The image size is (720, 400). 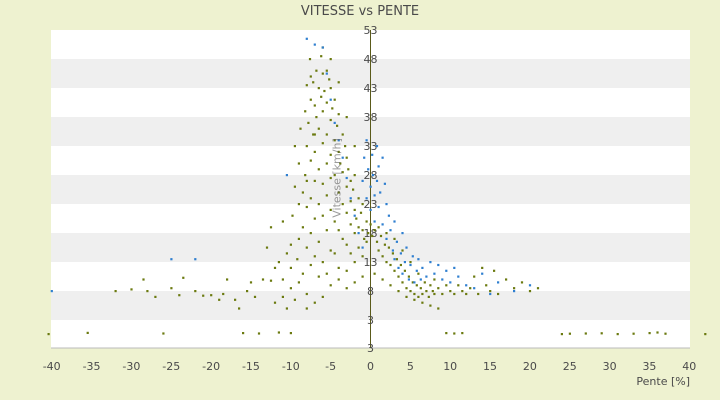 What do you see at coordinates (370, 320) in the screenshot?
I see `y-tick-label: 3` at bounding box center [370, 320].